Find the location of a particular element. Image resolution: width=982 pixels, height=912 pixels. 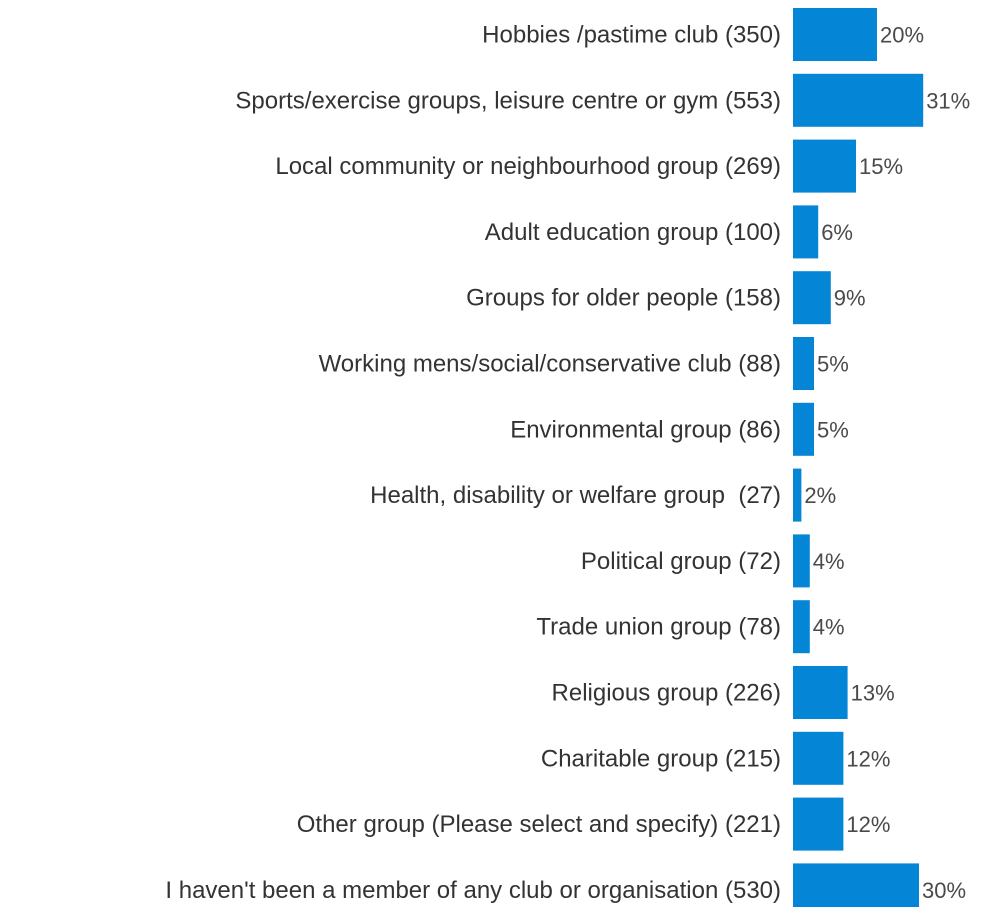

value-label: 2% is located at coordinates (820, 495).